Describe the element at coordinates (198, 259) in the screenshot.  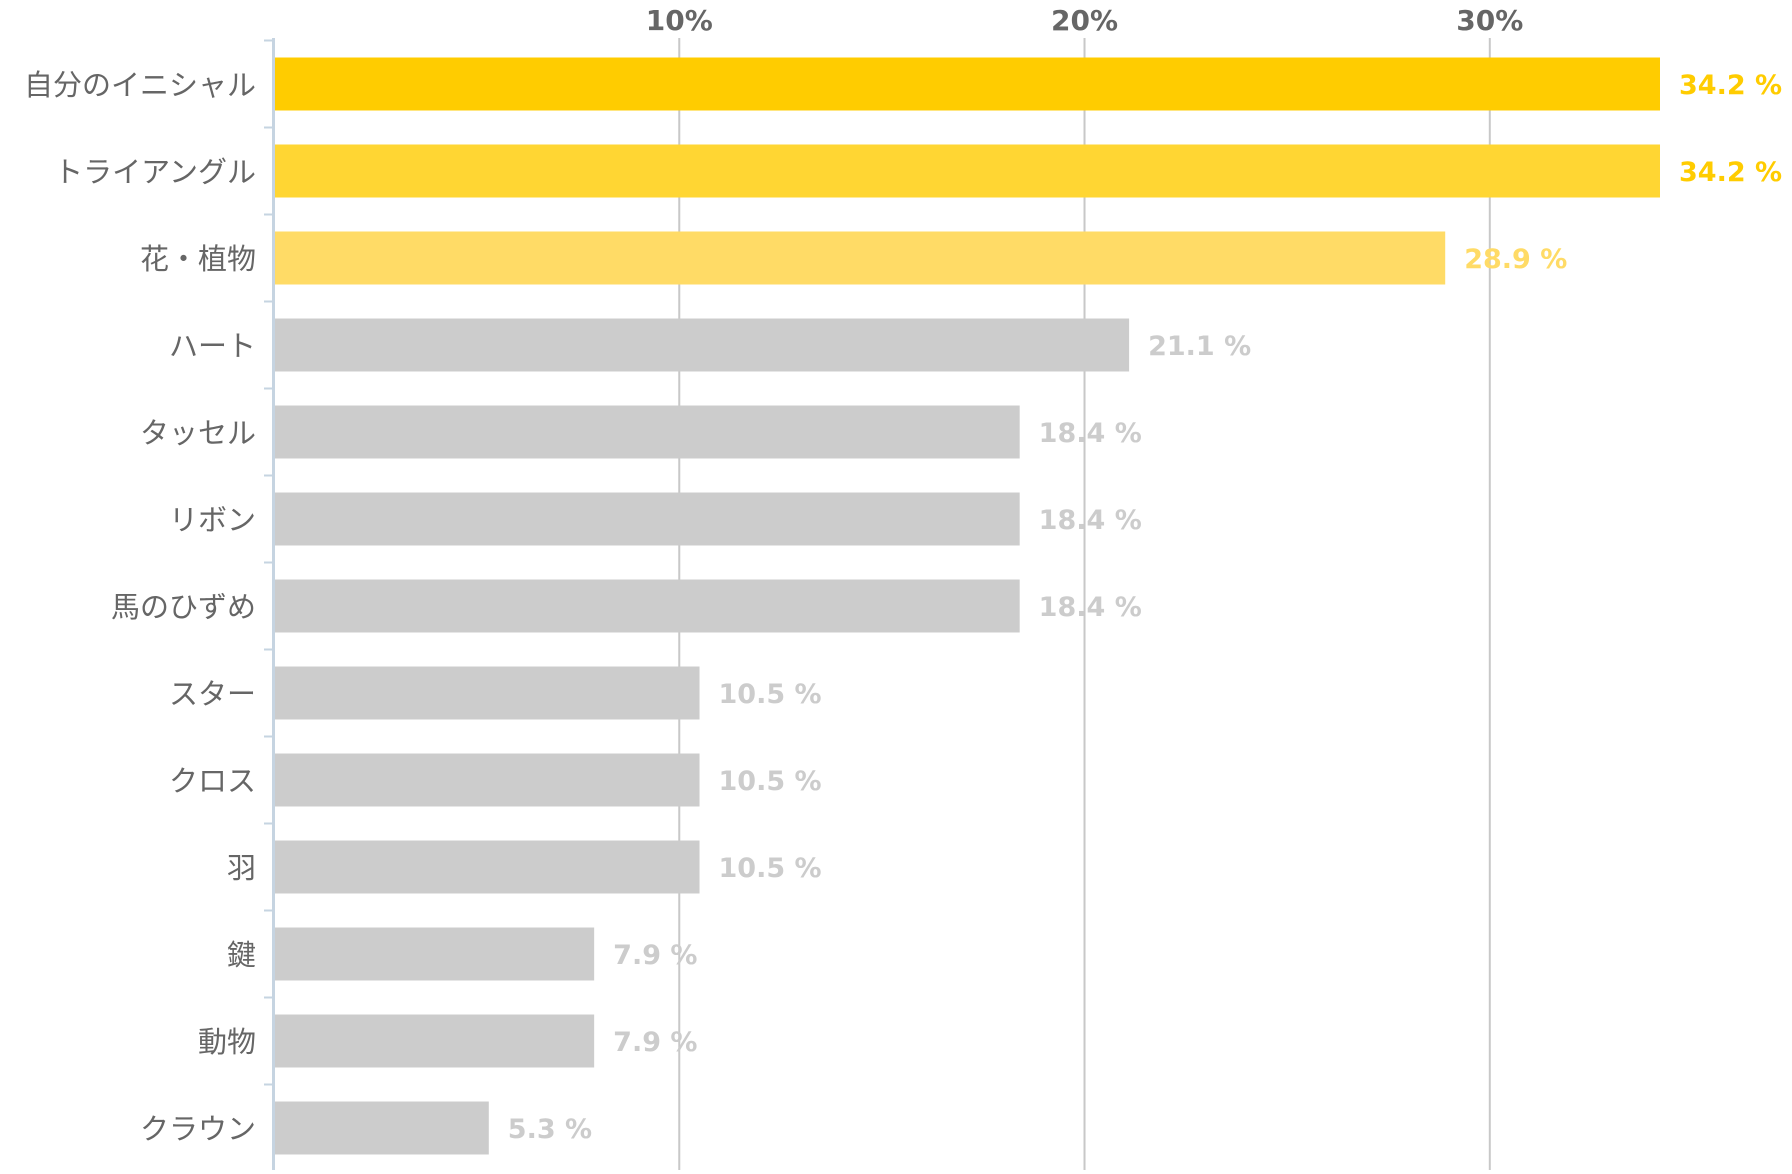
I see `category-label: 花・植物` at that location.